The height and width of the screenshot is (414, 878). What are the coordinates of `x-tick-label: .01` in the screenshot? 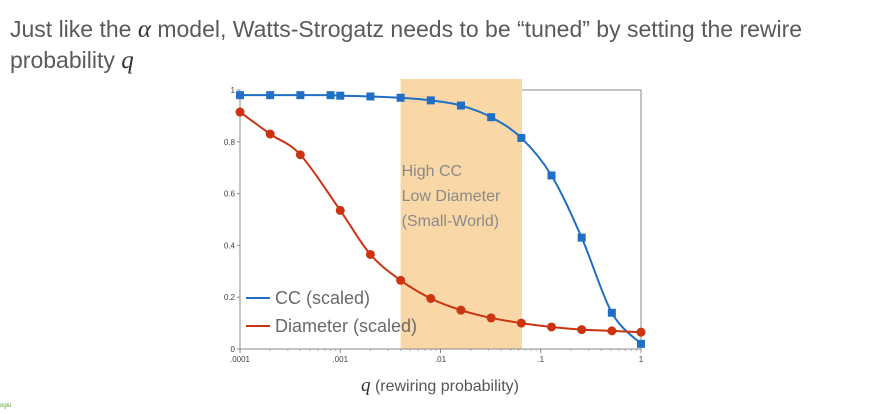 It's located at (441, 359).